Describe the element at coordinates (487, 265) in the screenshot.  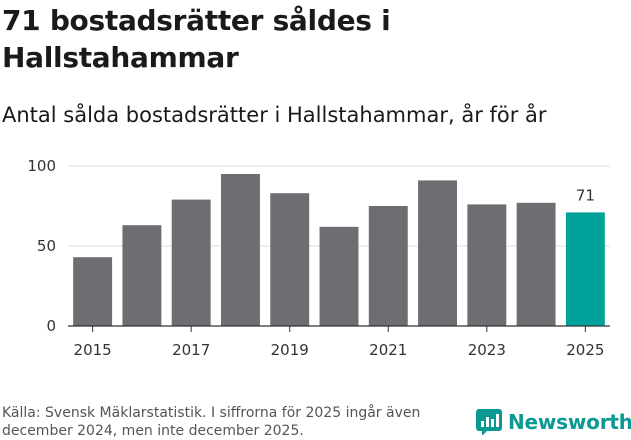
I see `bar-2023` at that location.